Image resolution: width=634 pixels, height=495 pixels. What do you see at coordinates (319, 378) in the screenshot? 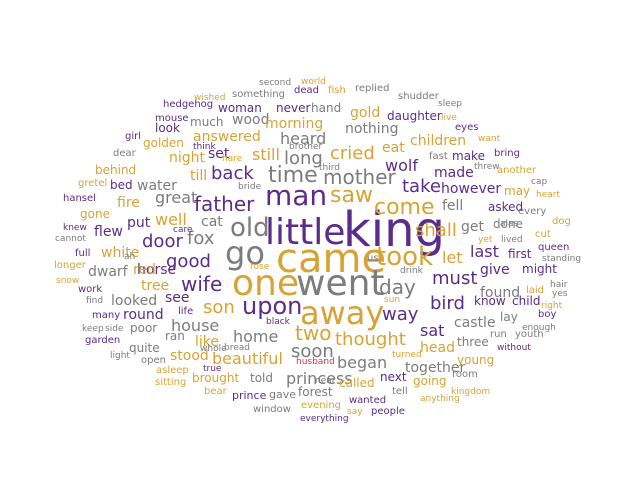
I see `word-princess: princess` at bounding box center [319, 378].